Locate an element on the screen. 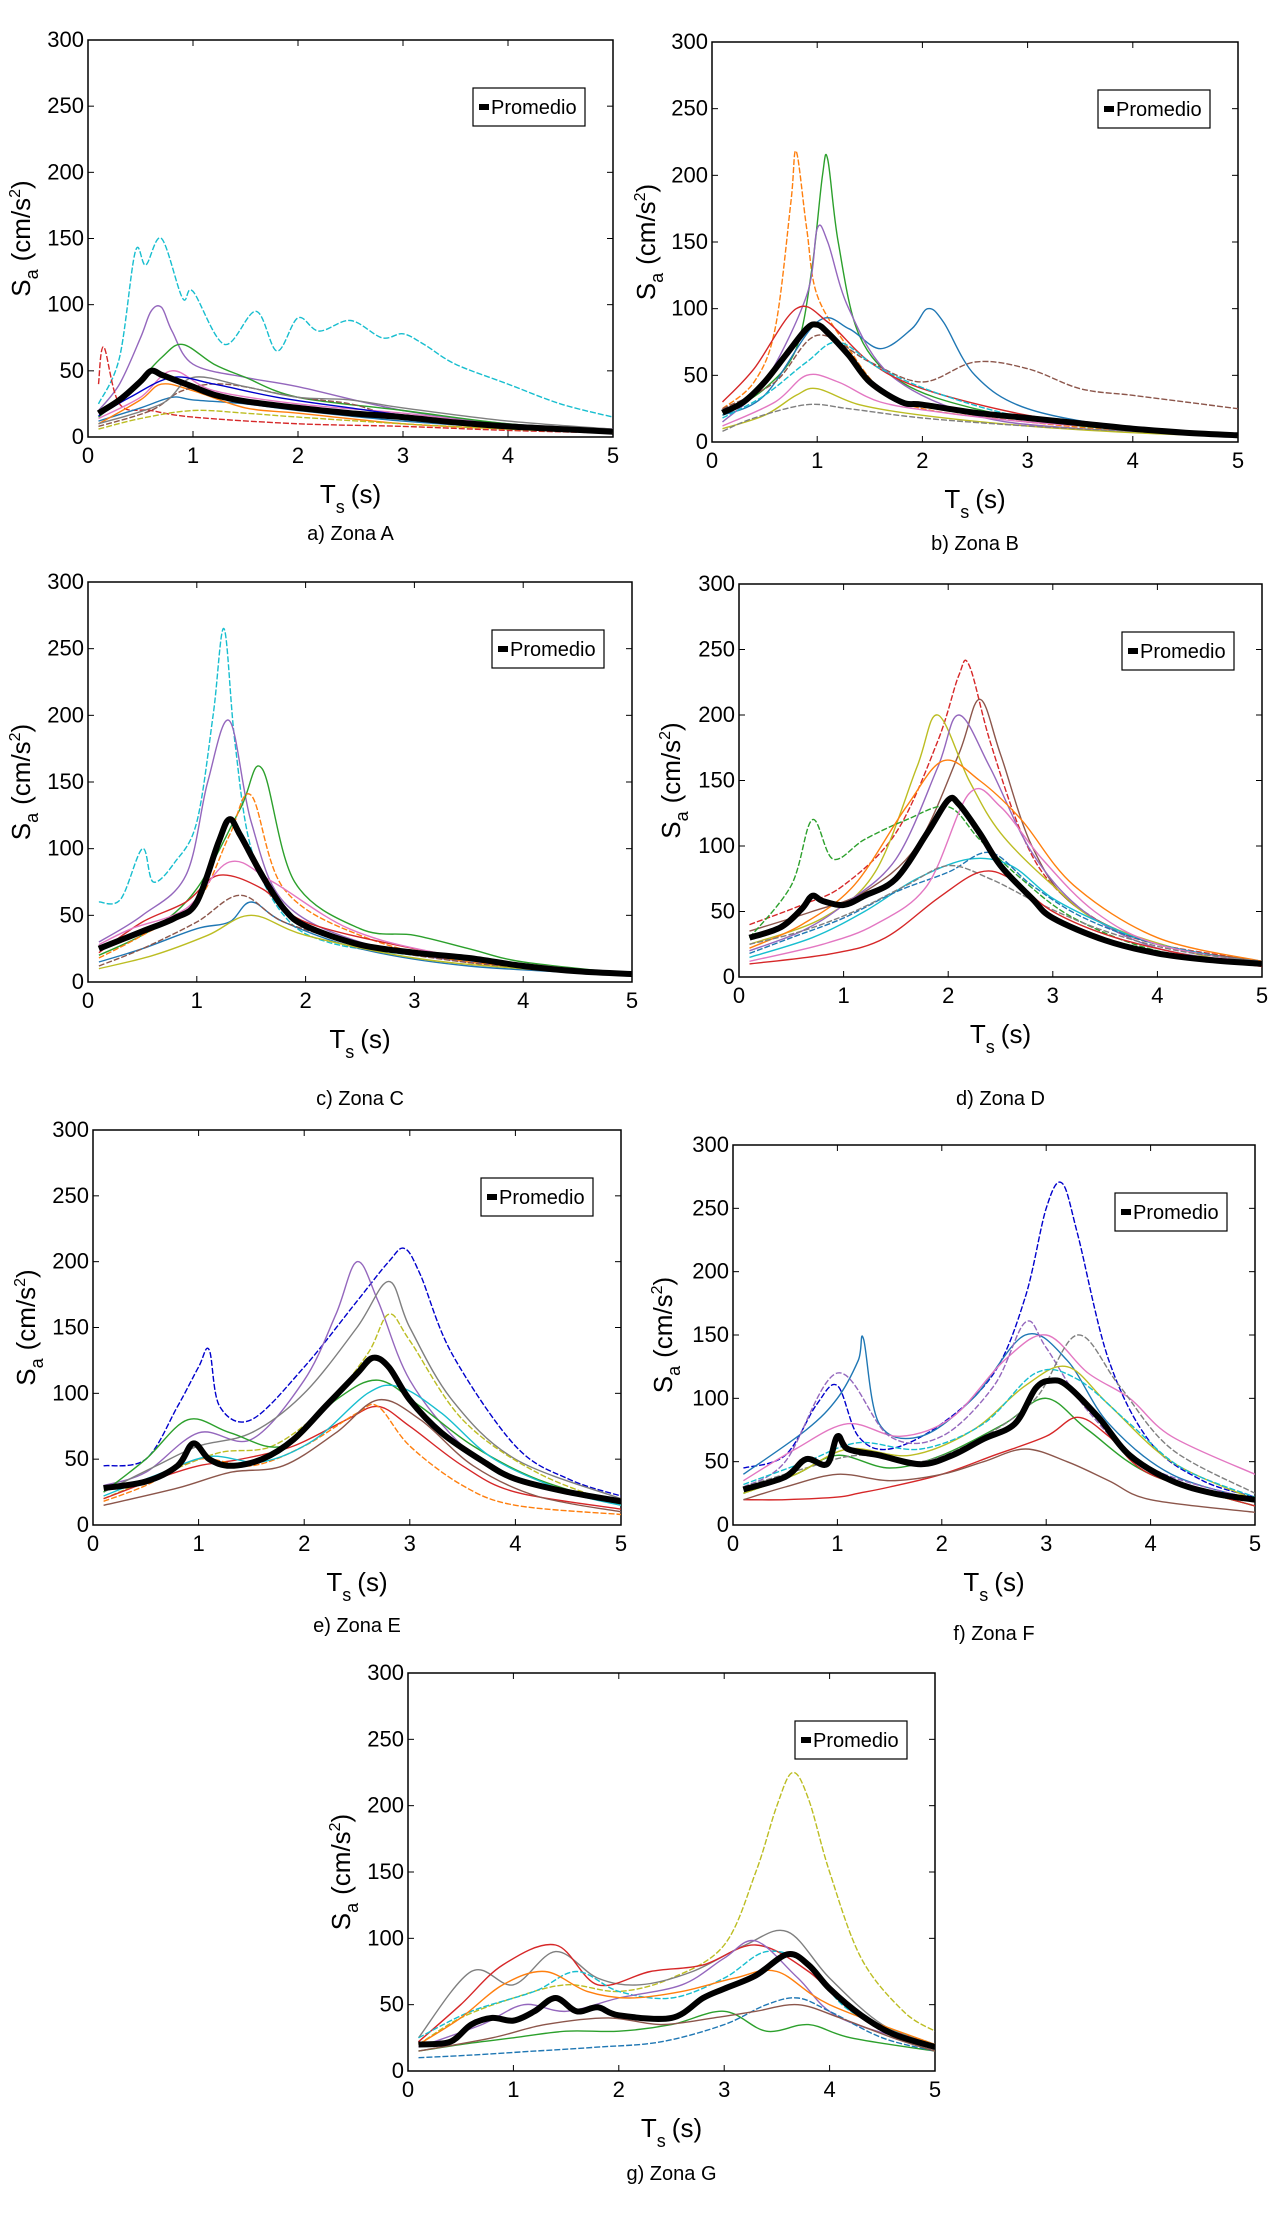 This screenshot has width=1283, height=2213. y-tick-label: 200 is located at coordinates (65, 171).